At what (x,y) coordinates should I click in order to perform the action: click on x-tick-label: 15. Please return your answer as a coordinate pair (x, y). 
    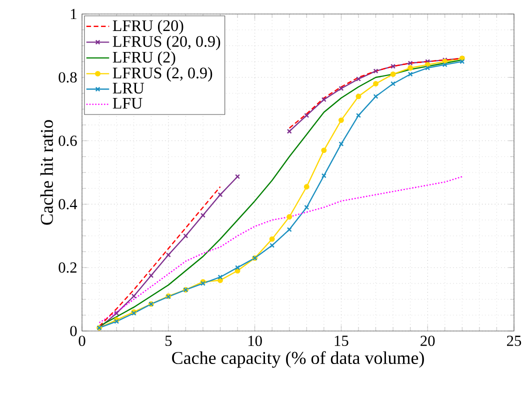
    Looking at the image, I should click on (341, 341).